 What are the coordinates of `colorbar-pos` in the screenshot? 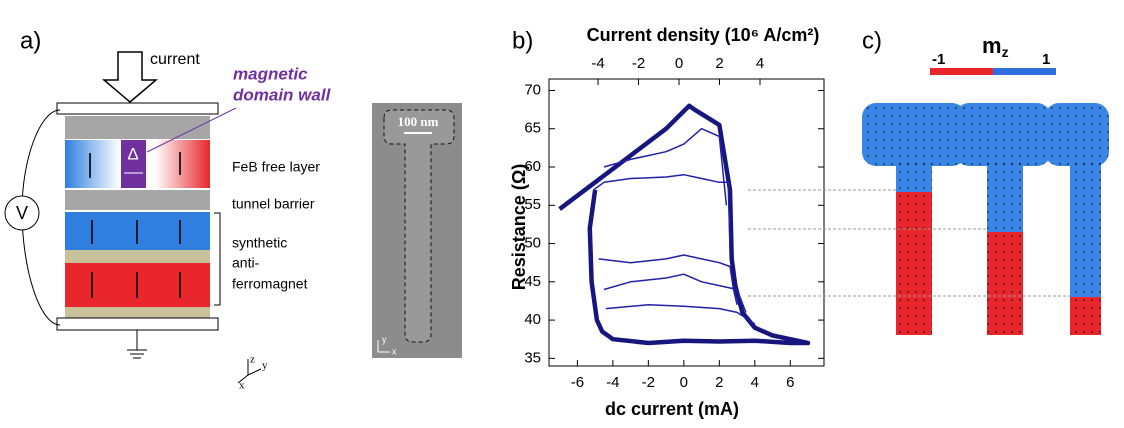 It's located at (1024, 71).